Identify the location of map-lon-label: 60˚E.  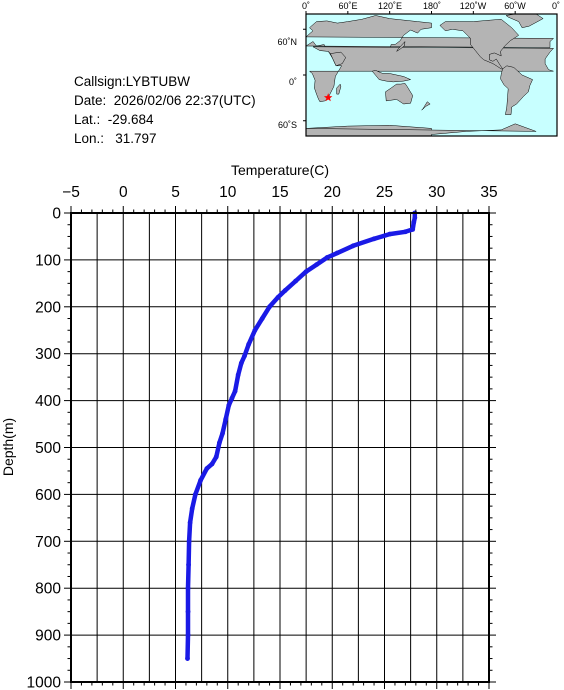
(347, 6).